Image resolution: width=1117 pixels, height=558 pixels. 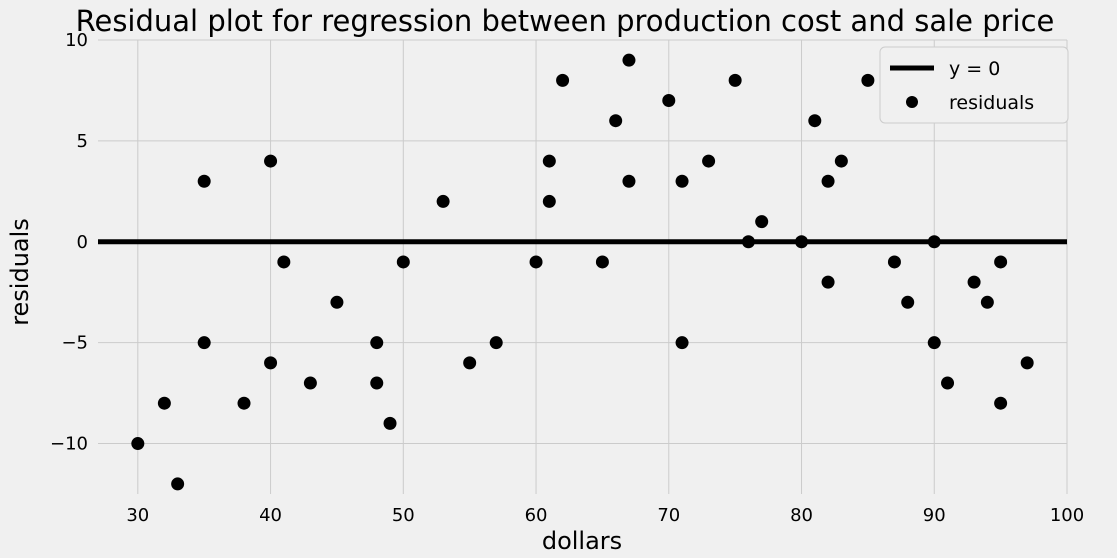 What do you see at coordinates (1067, 515) in the screenshot?
I see `x-tick-label: 100` at bounding box center [1067, 515].